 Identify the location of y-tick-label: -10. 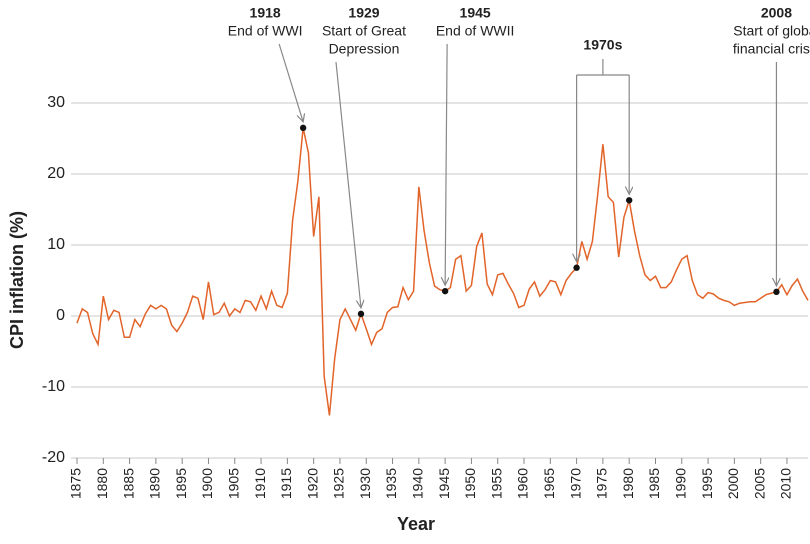
(53, 386).